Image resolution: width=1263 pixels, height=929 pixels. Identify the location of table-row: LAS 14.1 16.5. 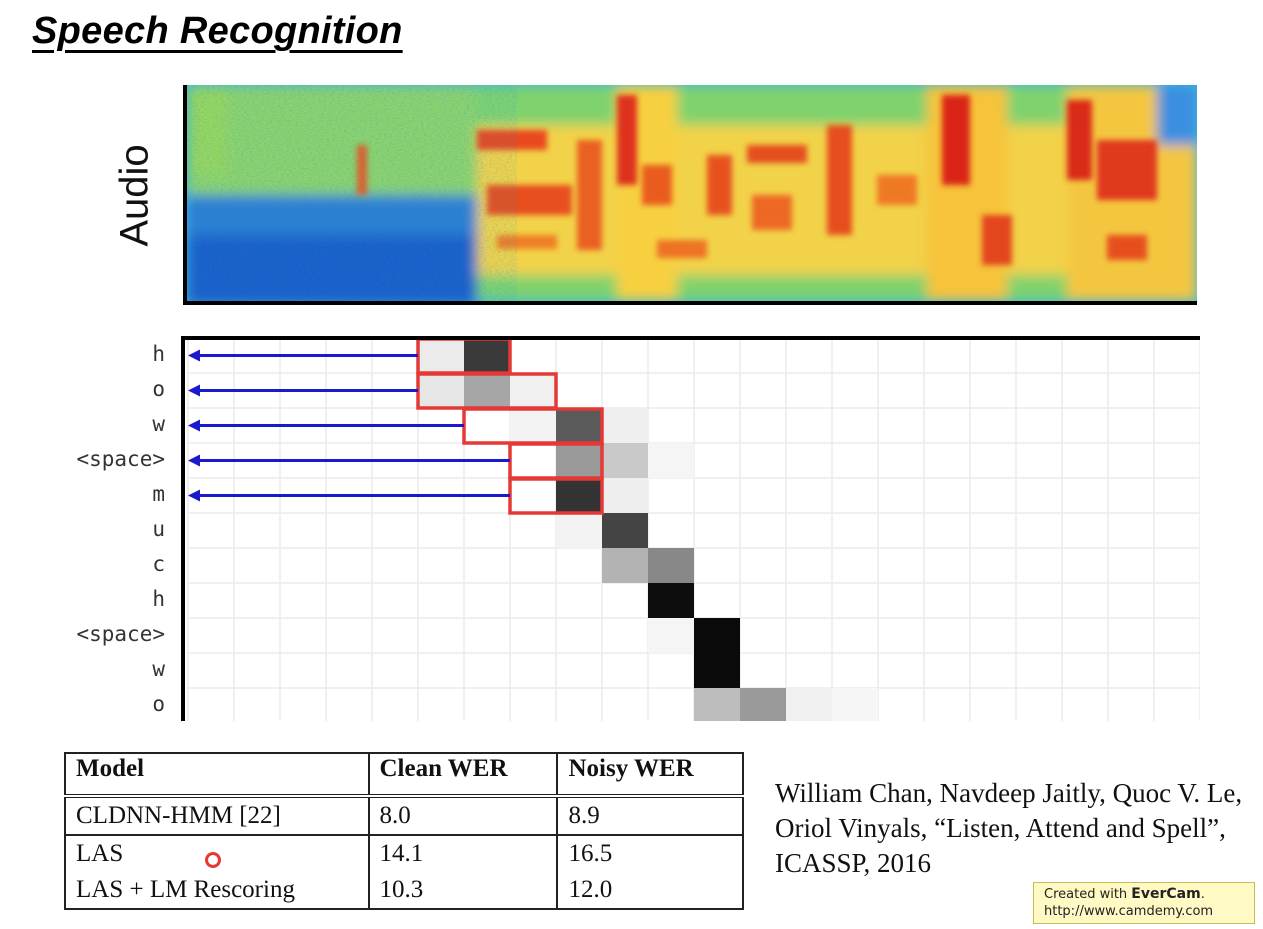
(404, 853).